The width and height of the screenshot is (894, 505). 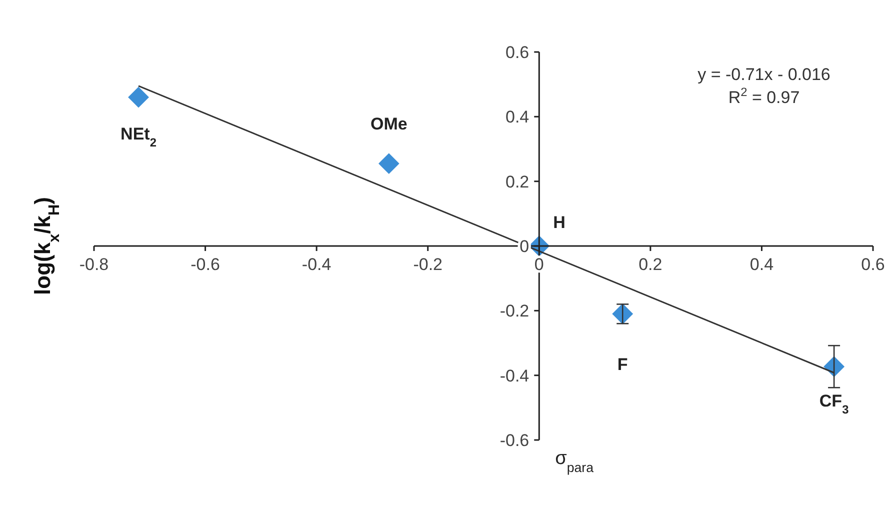 What do you see at coordinates (762, 264) in the screenshot?
I see `x-tick-label: 0.4` at bounding box center [762, 264].